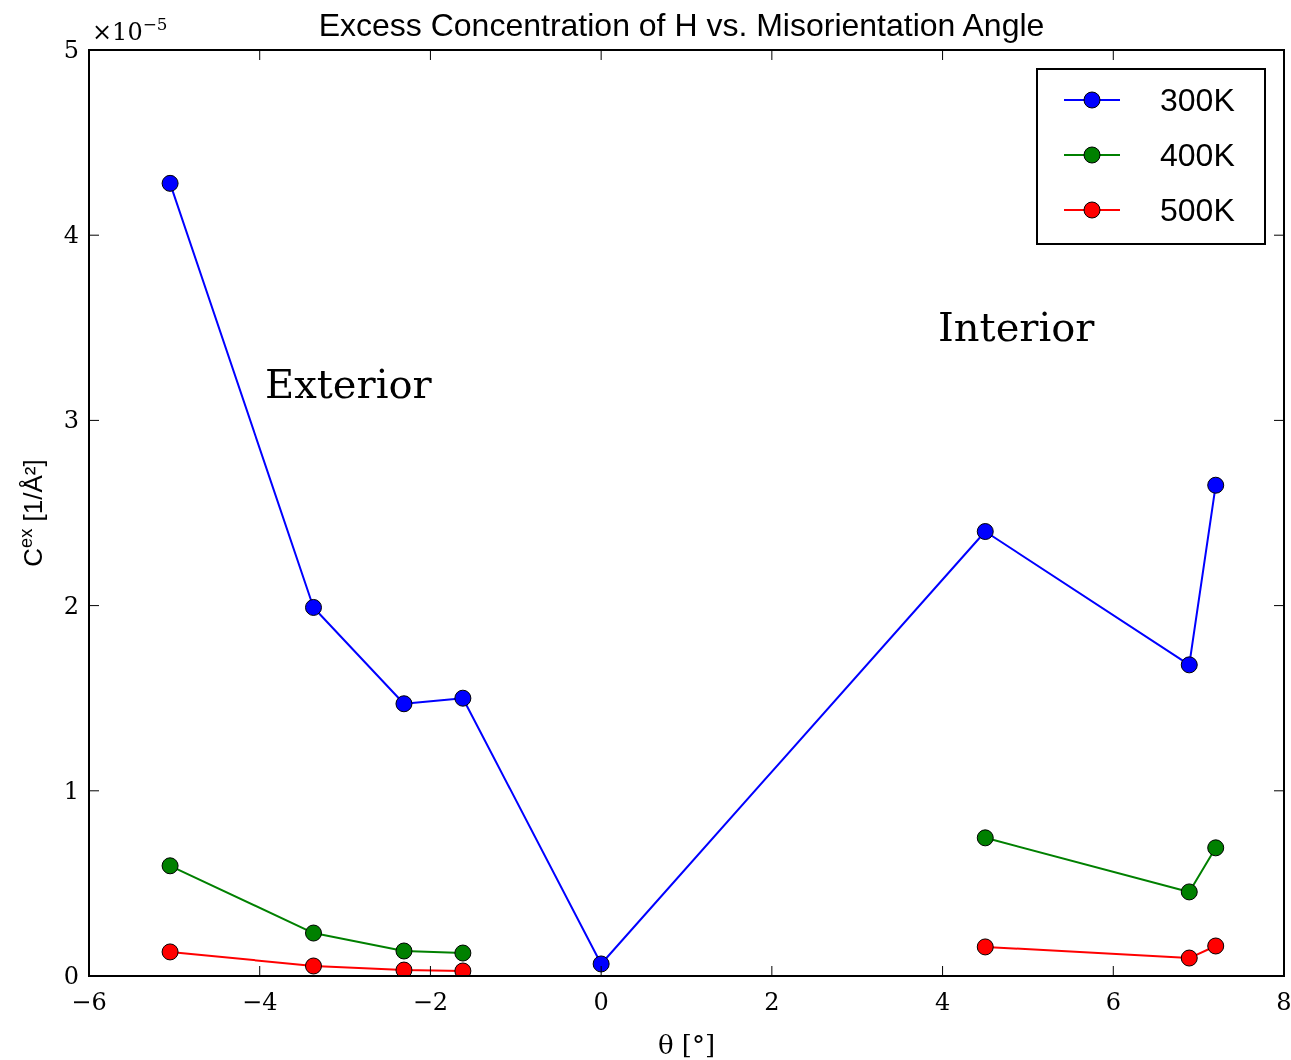  What do you see at coordinates (89, 1002) in the screenshot?
I see `x-tick-label: −6` at bounding box center [89, 1002].